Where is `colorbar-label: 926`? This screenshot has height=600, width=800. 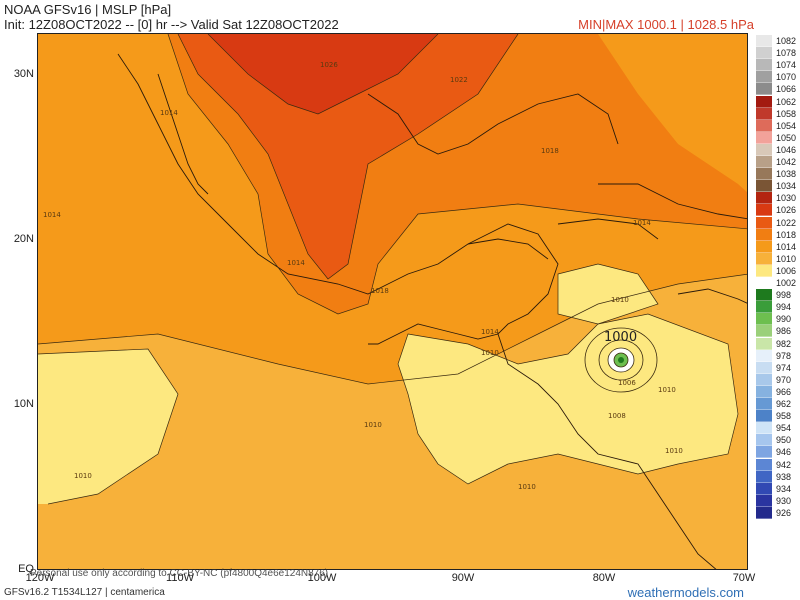
colorbar-label: 926 is located at coordinates (784, 512).